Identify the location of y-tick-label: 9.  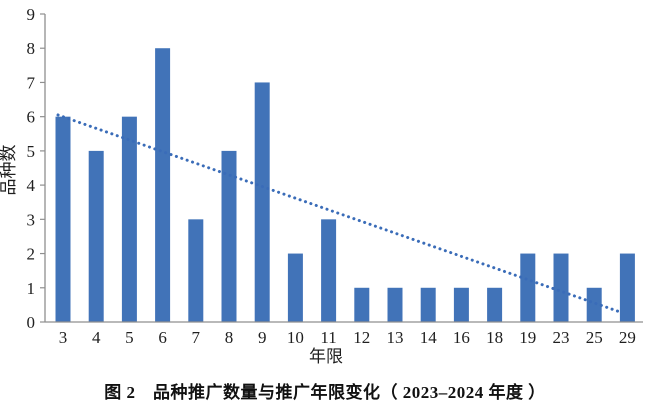
(31, 14).